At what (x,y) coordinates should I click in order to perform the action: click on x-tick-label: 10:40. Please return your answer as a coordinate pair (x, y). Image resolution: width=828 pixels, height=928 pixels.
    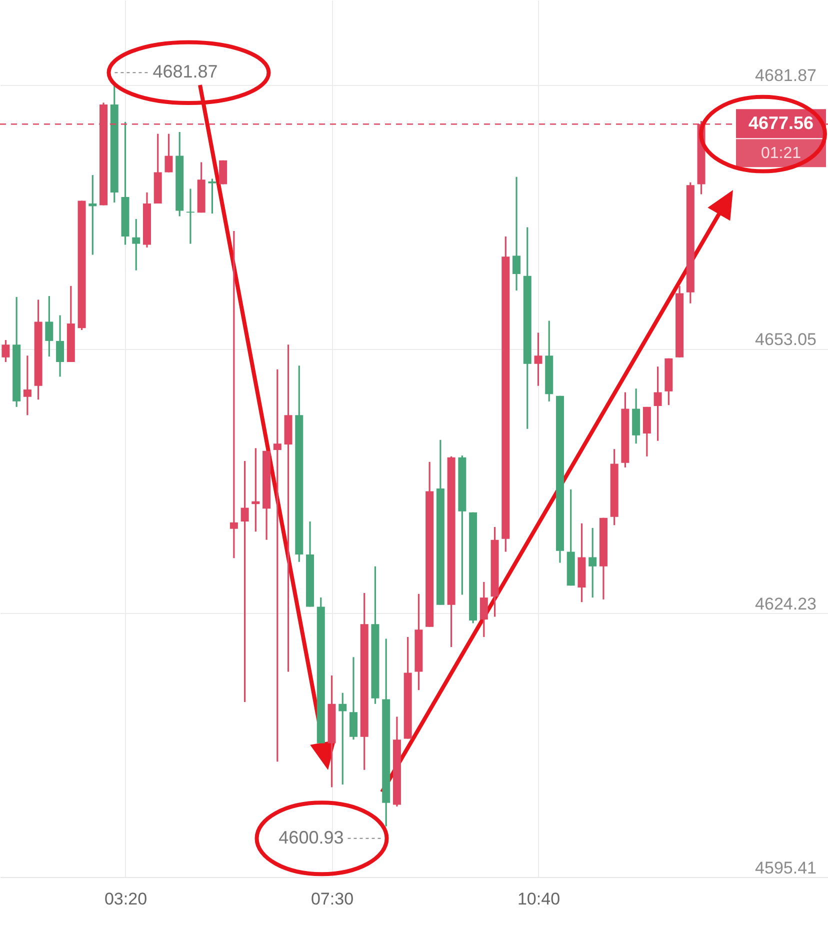
    Looking at the image, I should click on (538, 899).